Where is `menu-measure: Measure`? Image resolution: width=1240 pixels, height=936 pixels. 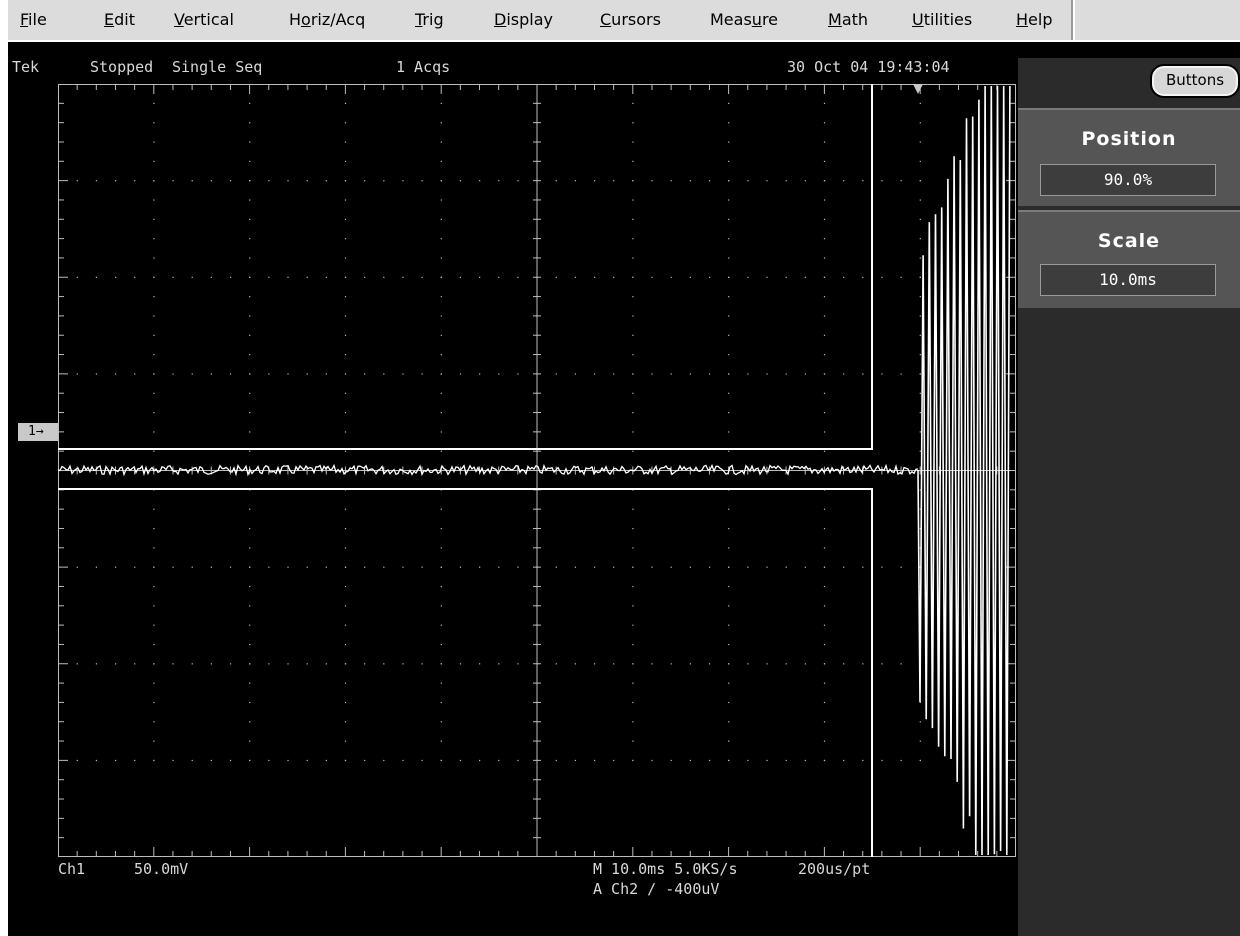 menu-measure: Measure is located at coordinates (744, 19).